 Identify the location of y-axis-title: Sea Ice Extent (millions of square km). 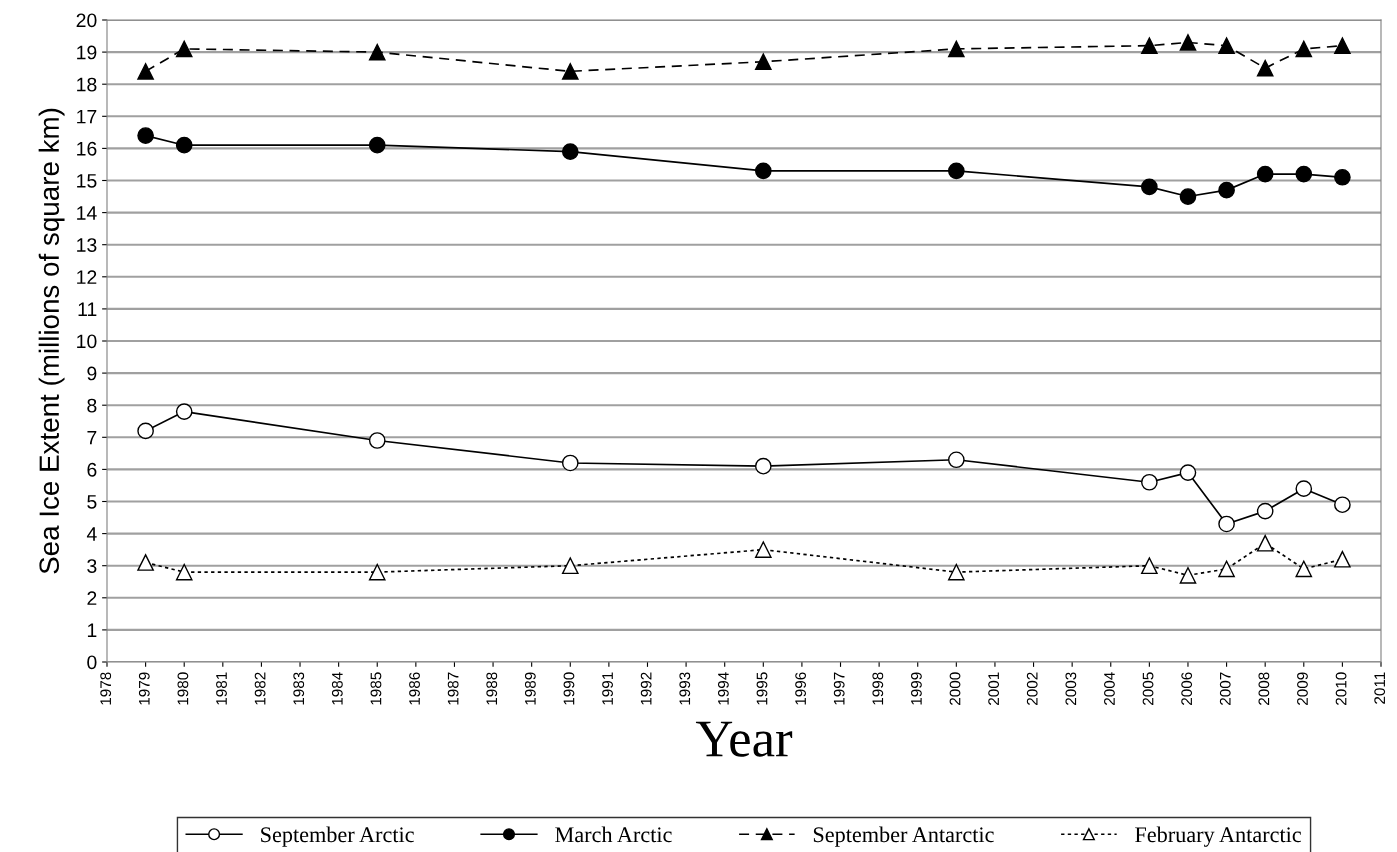
(51, 341).